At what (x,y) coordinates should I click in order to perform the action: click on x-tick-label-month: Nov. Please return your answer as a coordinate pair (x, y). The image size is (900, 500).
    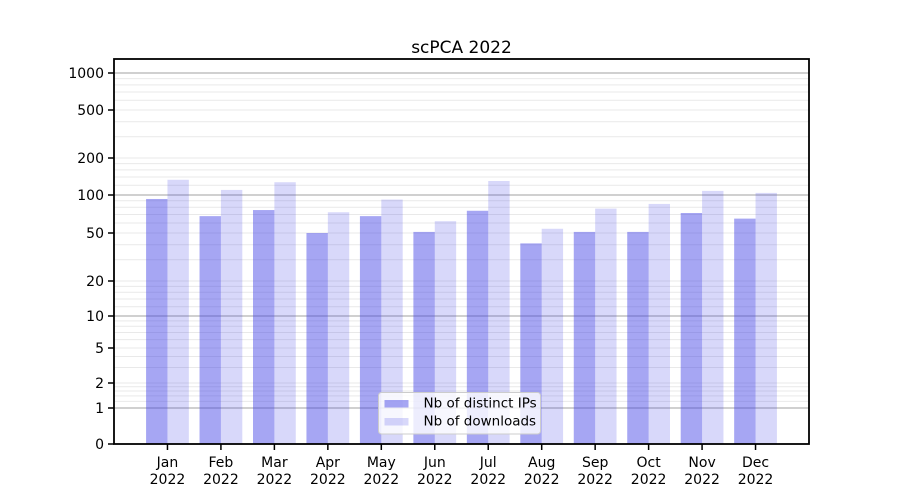
    Looking at the image, I should click on (701, 463).